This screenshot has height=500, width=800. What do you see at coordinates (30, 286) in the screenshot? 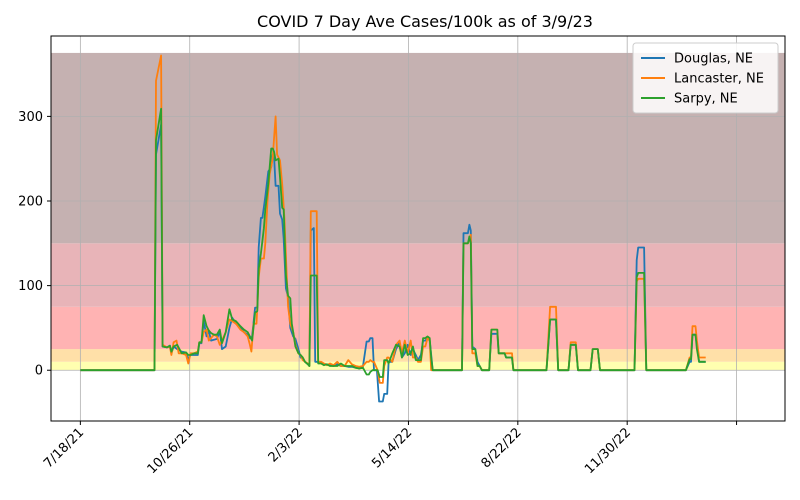
I see `y-tick-label-1: 100` at bounding box center [30, 286].